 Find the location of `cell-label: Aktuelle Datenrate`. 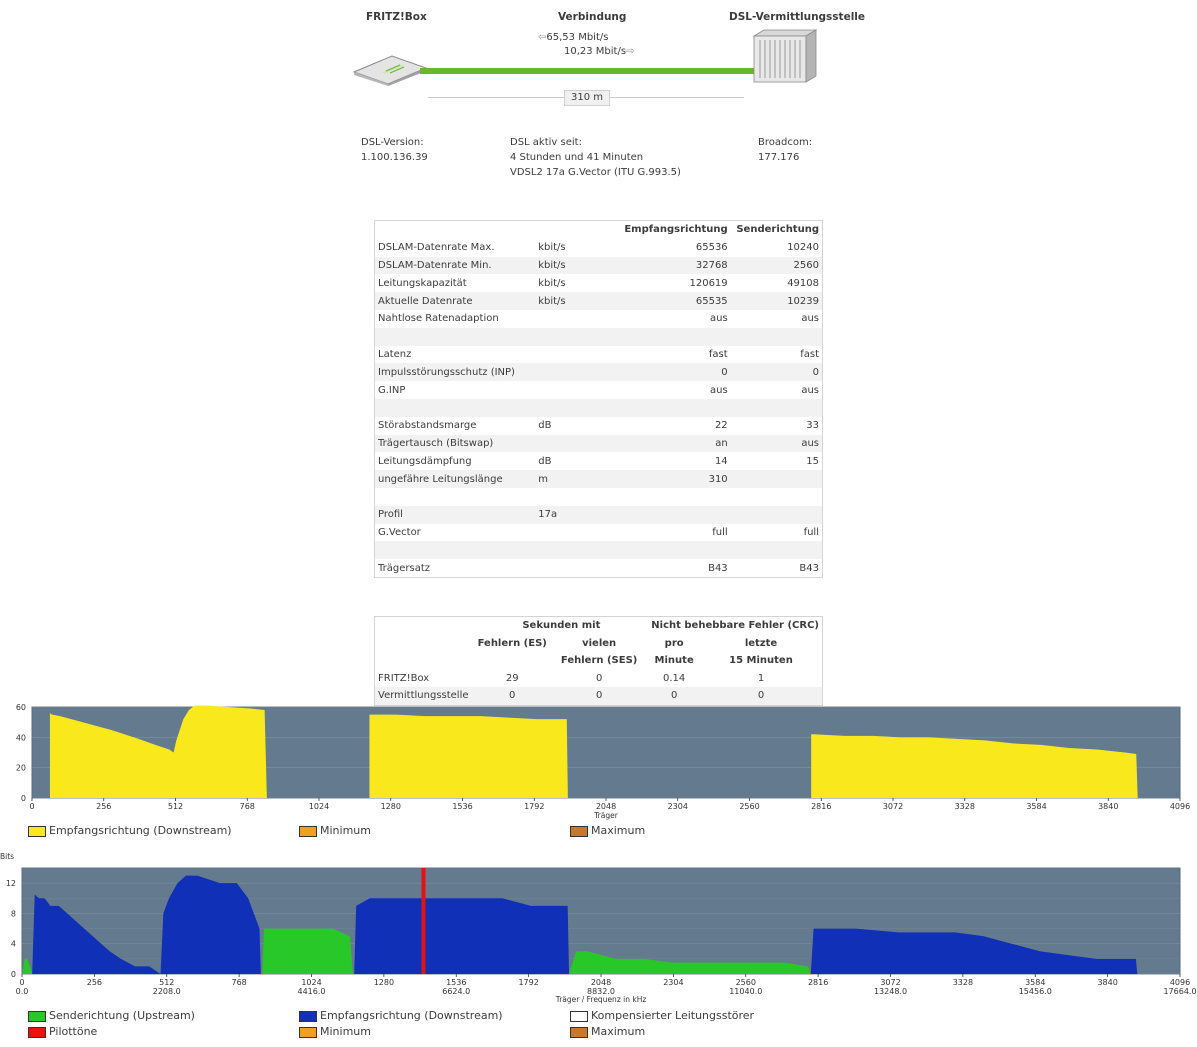

cell-label: Aktuelle Datenrate is located at coordinates (455, 301).